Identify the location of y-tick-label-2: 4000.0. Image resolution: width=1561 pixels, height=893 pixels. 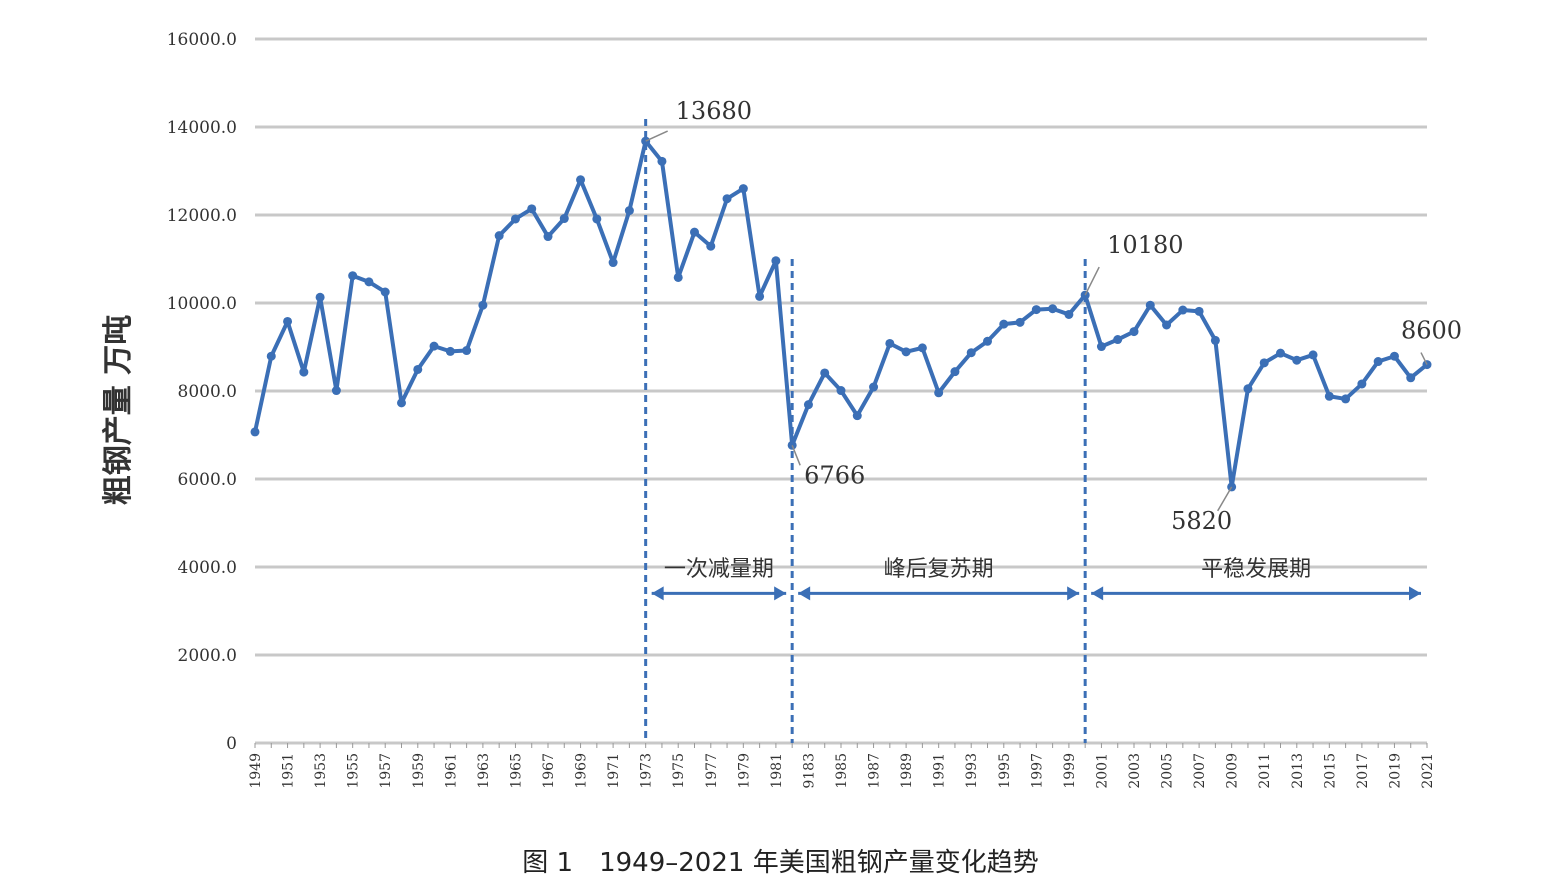
(207, 568).